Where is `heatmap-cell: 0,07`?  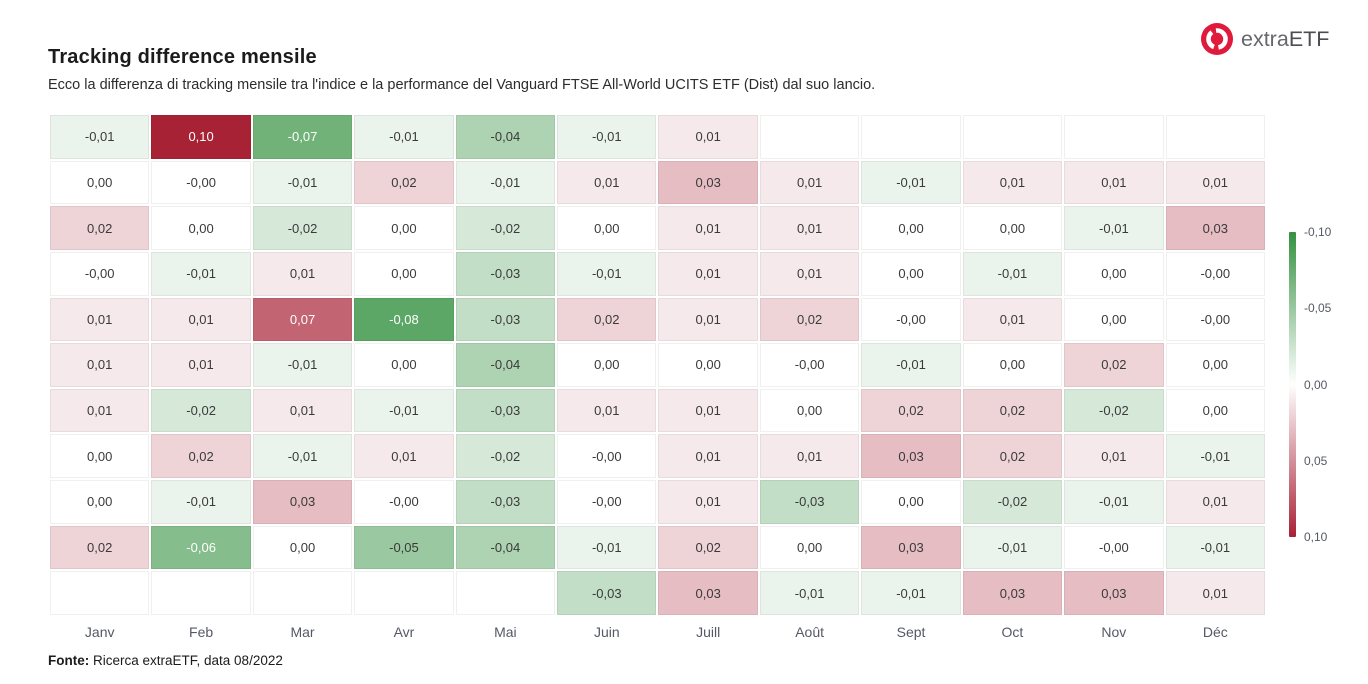 heatmap-cell: 0,07 is located at coordinates (302, 319).